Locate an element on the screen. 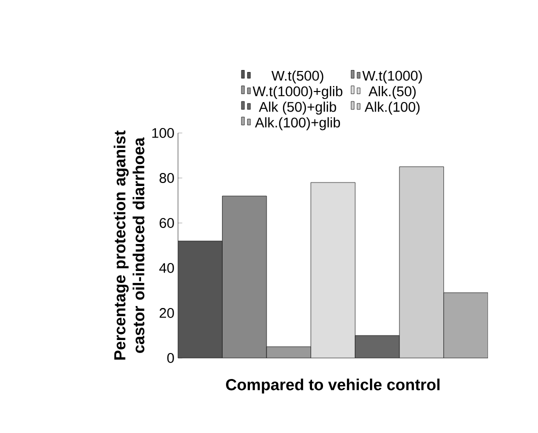 Image resolution: width=538 pixels, height=433 pixels. legend-label: Alk.(100) is located at coordinates (392, 108).